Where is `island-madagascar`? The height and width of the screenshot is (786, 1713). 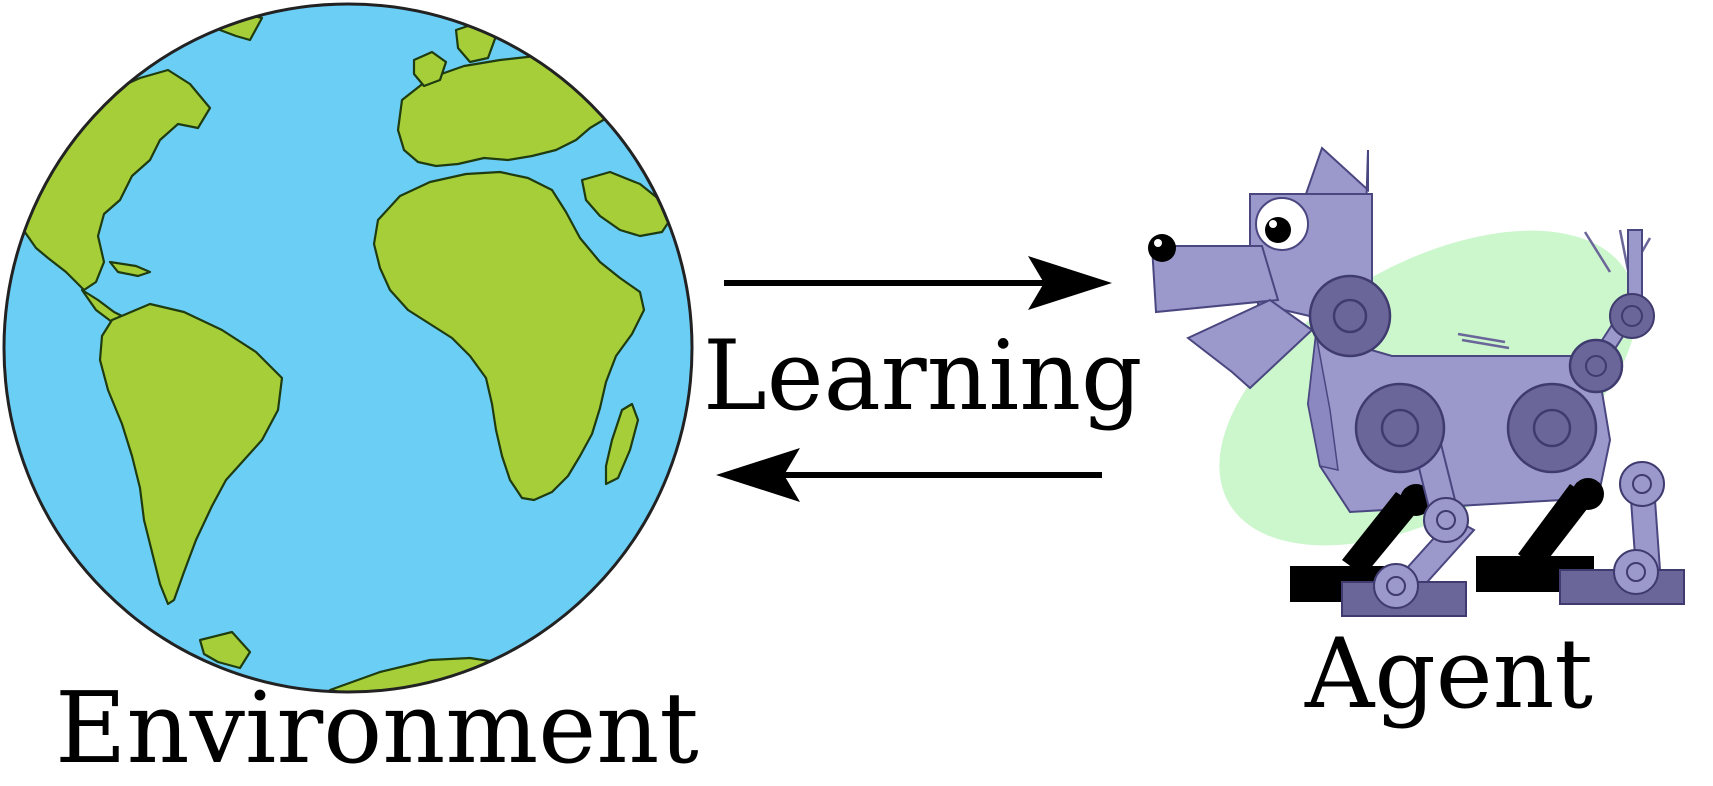
island-madagascar is located at coordinates (622, 444).